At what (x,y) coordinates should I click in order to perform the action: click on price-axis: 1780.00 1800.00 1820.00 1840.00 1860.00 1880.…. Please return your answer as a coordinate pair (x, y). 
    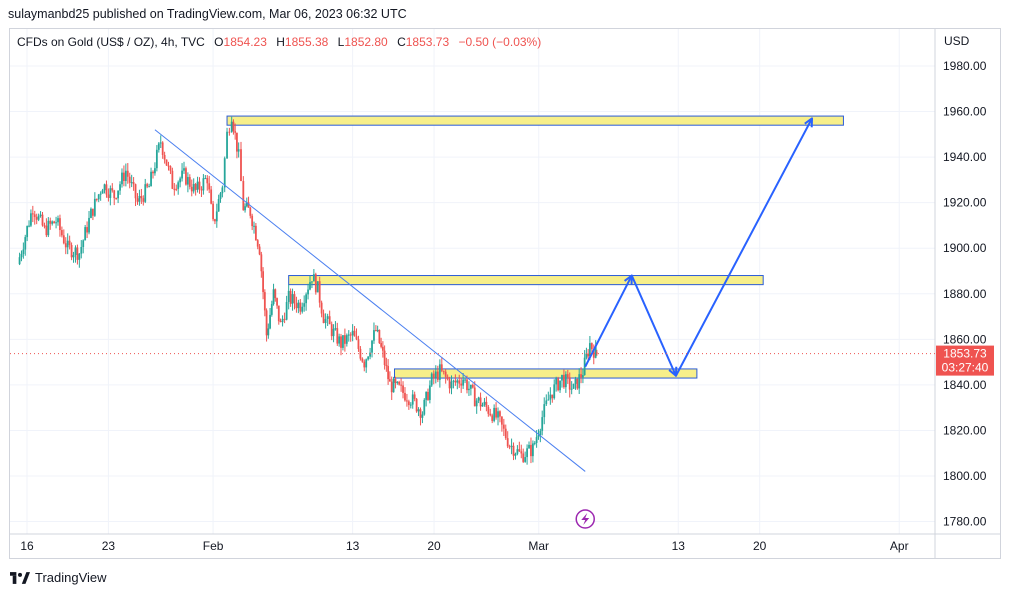
    Looking at the image, I should click on (965, 281).